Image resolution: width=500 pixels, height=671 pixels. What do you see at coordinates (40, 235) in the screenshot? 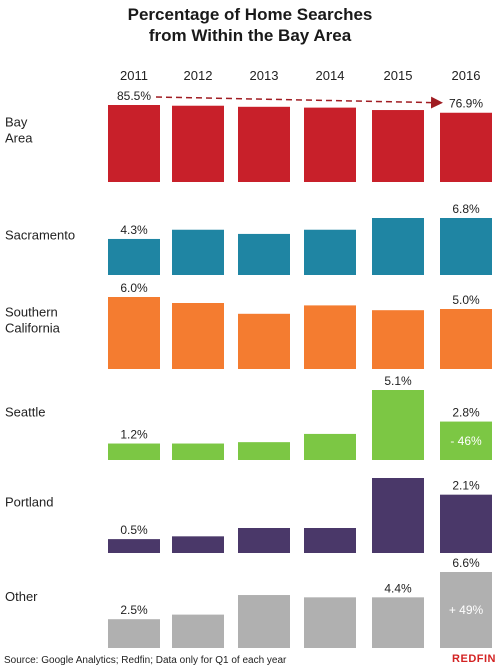
I see `row-label-sacramento: Sacramento` at bounding box center [40, 235].